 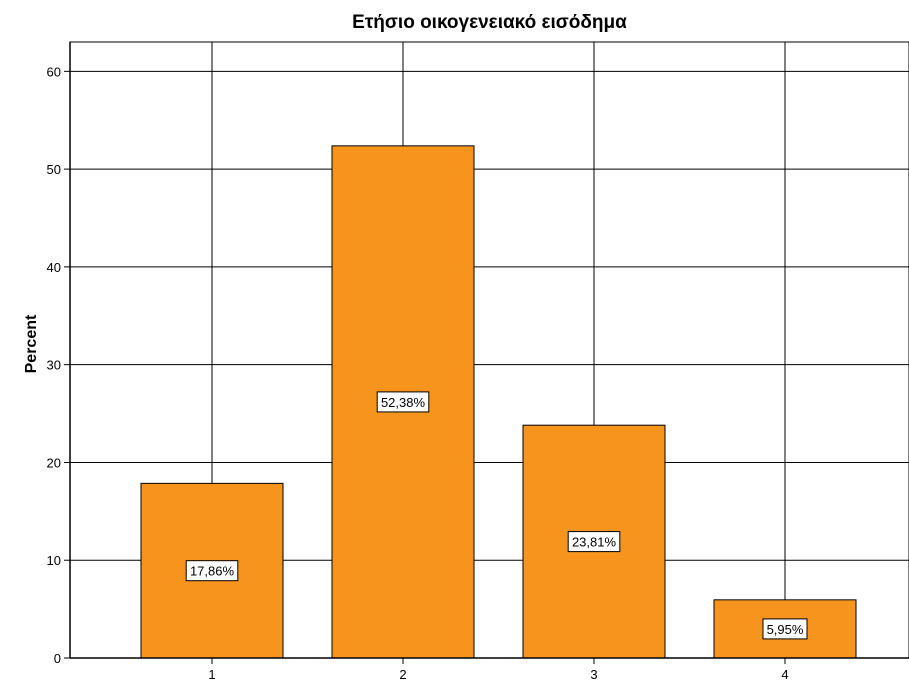 What do you see at coordinates (54, 462) in the screenshot?
I see `y-tick-label: 20` at bounding box center [54, 462].